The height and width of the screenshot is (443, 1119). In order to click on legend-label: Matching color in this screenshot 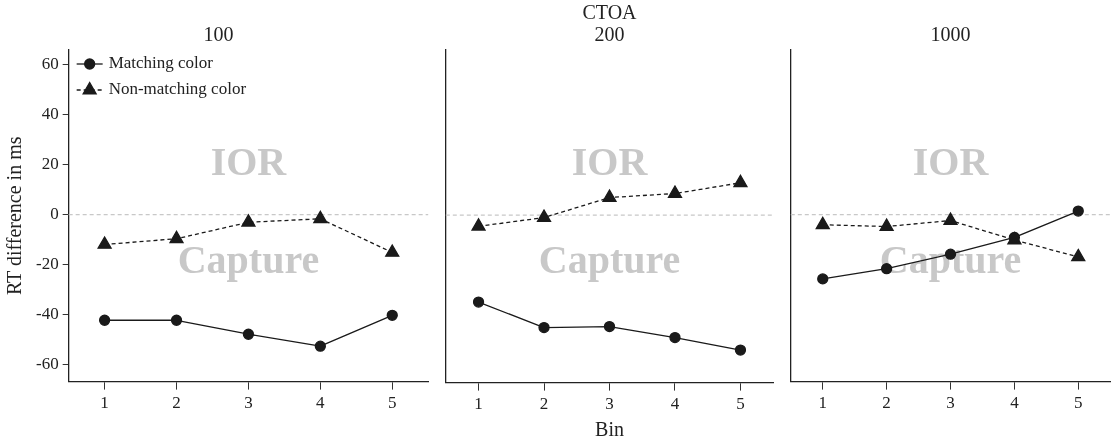, I will do `click(161, 63)`.